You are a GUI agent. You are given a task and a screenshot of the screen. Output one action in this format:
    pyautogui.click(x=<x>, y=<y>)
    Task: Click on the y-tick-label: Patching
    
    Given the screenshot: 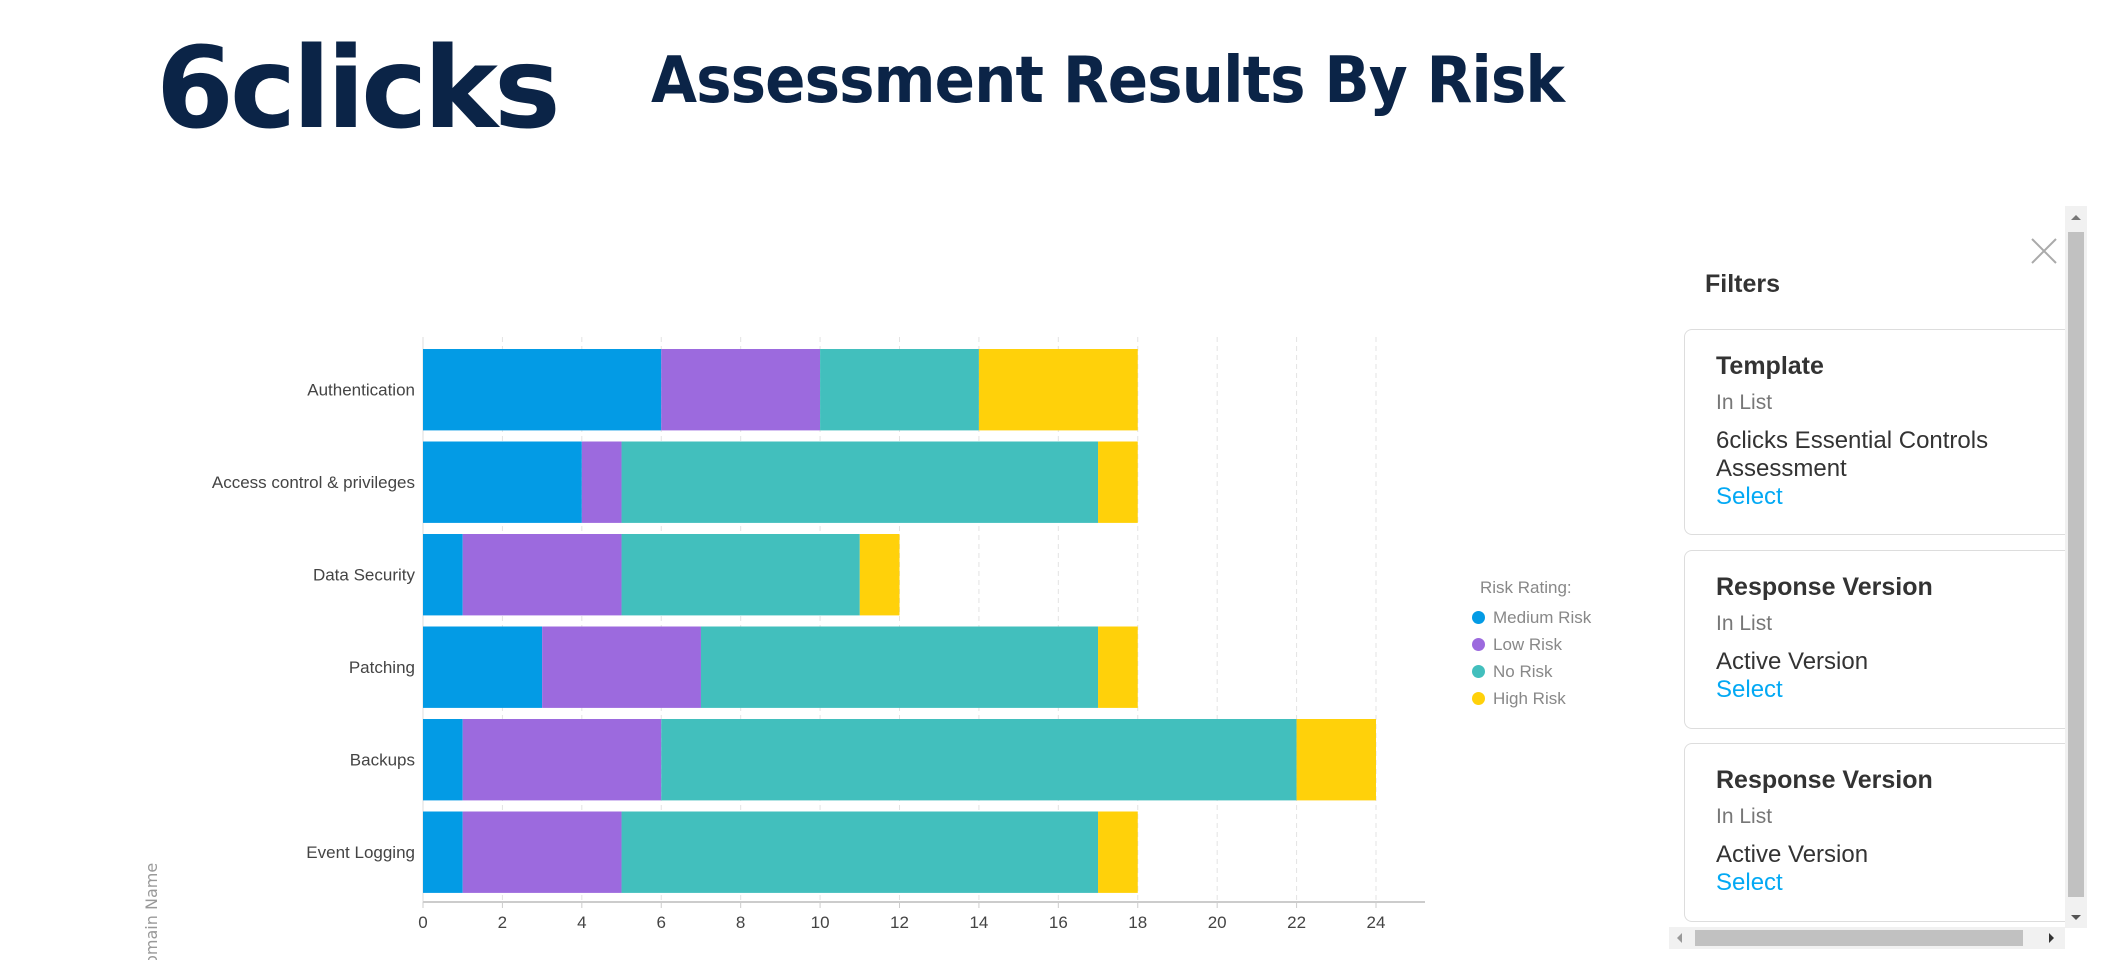 What is the action you would take?
    pyautogui.click(x=382, y=667)
    